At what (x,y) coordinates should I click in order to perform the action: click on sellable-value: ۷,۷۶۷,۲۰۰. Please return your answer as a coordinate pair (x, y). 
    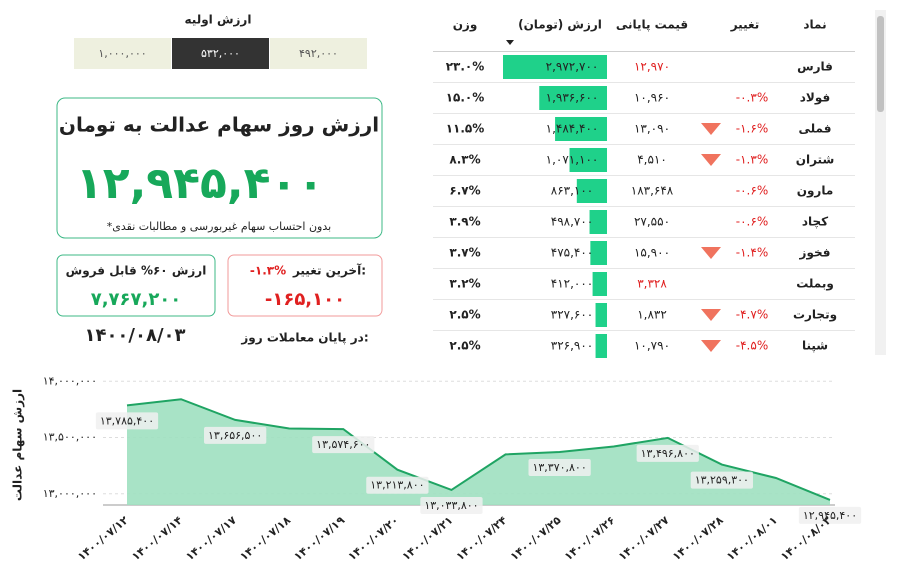
    Looking at the image, I should click on (136, 299).